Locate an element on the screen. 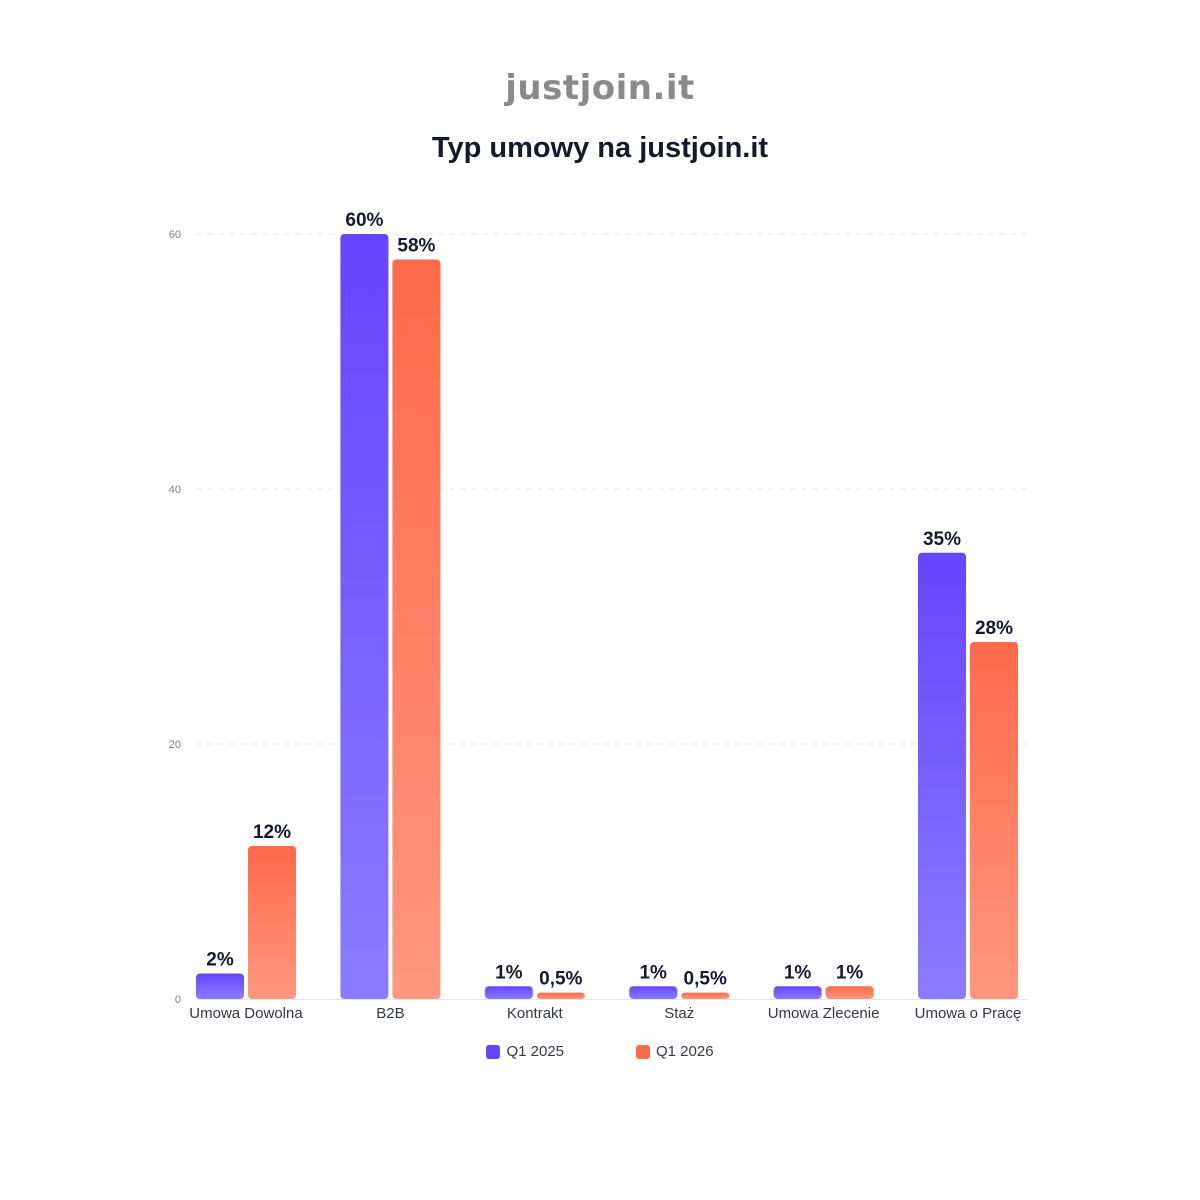  legend-label: Q1 2025 is located at coordinates (535, 1051).